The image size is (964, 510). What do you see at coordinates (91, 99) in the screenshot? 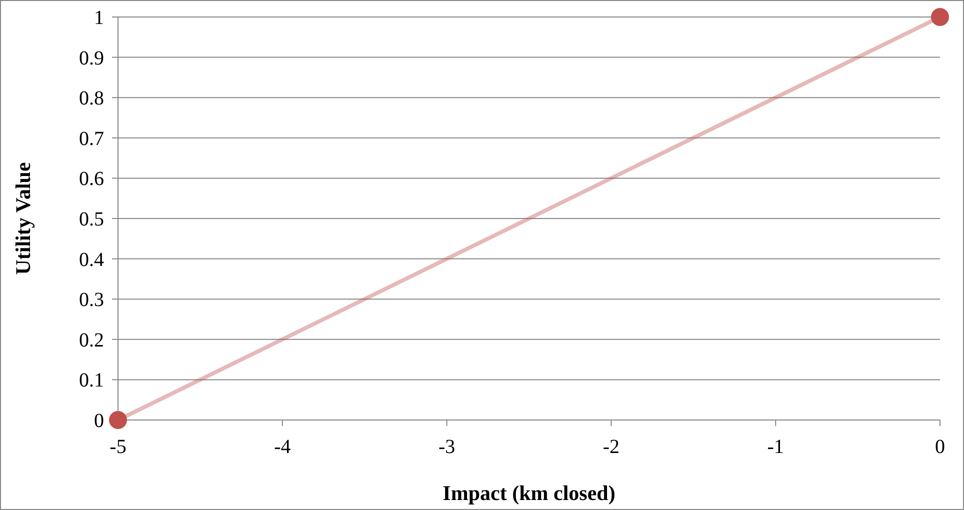
I see `y-tick-label: 0.8` at bounding box center [91, 99].